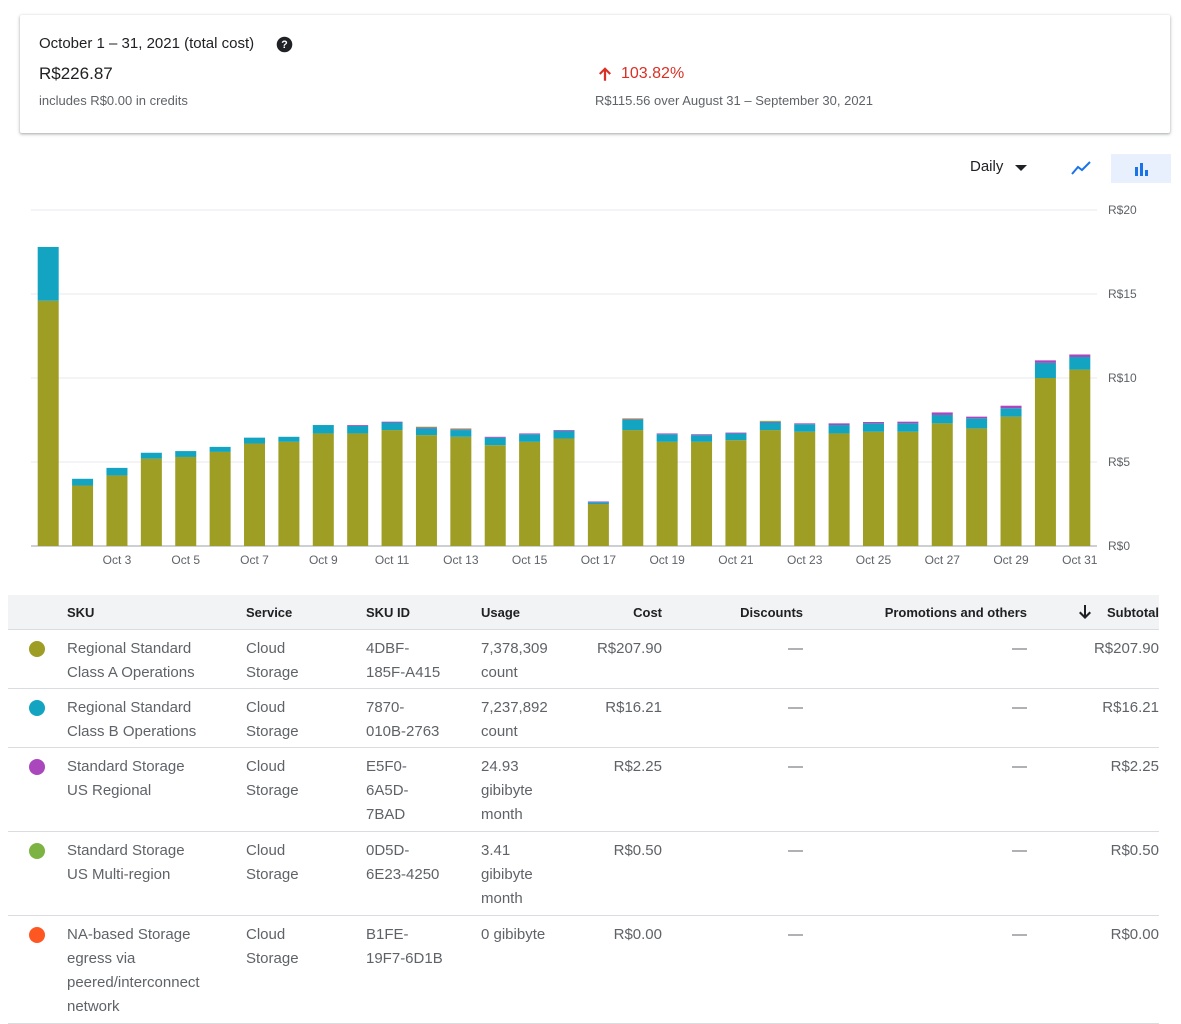 Image resolution: width=1181 pixels, height=1024 pixels. Describe the element at coordinates (1133, 612) in the screenshot. I see `header-subtotal: Subtotal` at that location.